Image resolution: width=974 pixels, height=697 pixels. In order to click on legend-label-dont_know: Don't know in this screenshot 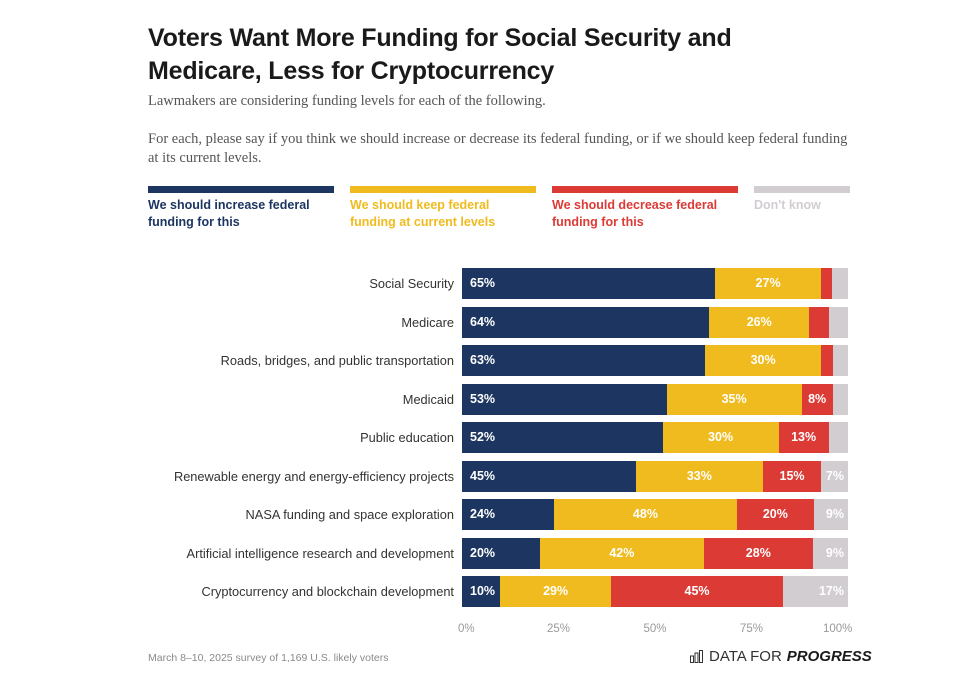, I will do `click(787, 205)`.